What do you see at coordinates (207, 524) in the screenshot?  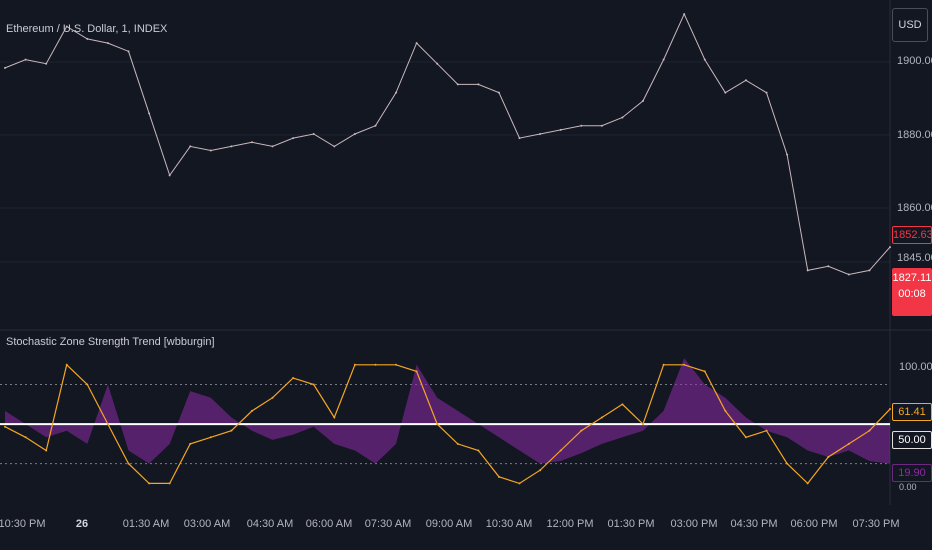 I see `time-label: 03:00 AM` at bounding box center [207, 524].